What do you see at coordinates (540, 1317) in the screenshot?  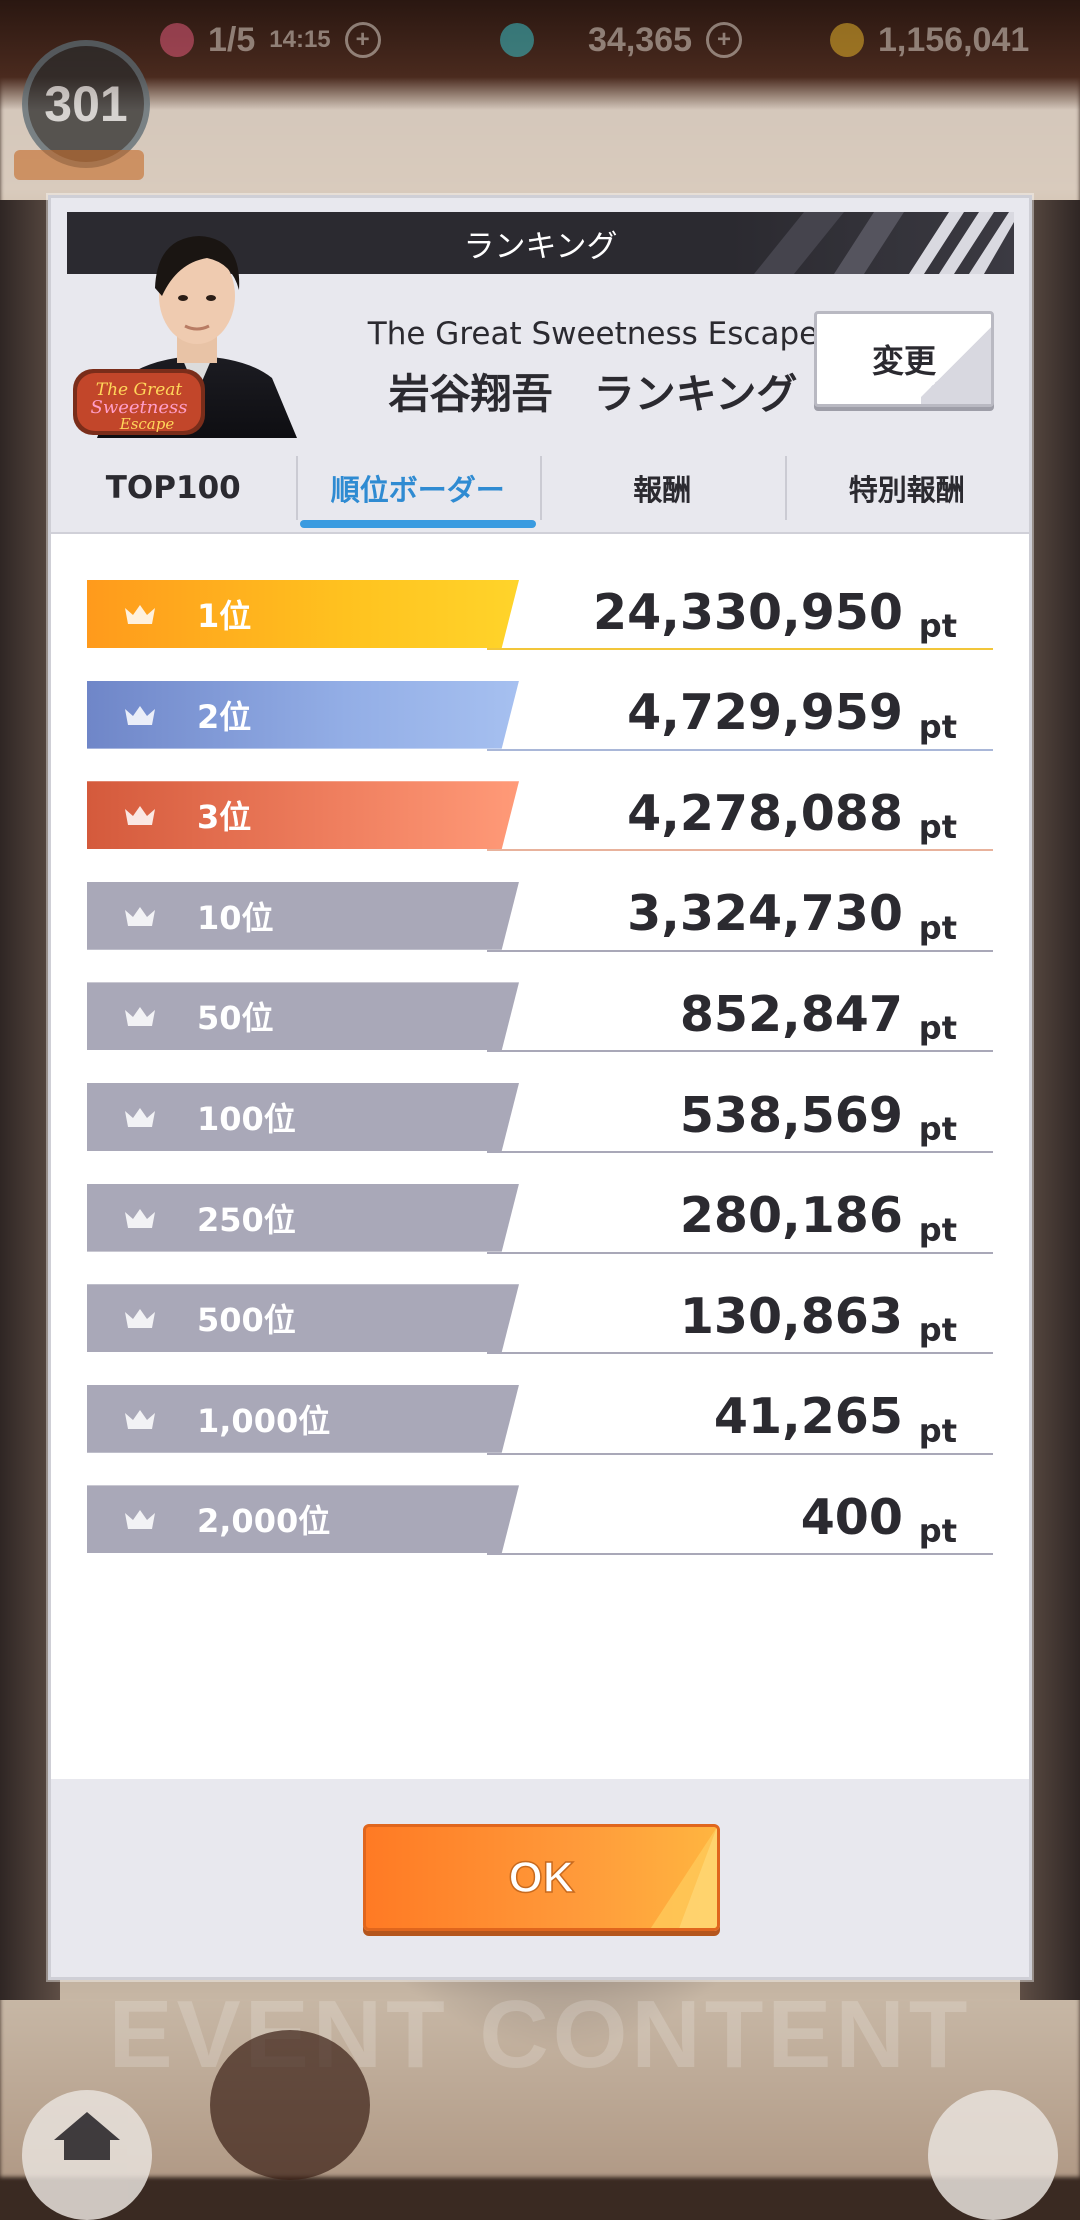 I see `rank-row: 500位 130,863 pt` at bounding box center [540, 1317].